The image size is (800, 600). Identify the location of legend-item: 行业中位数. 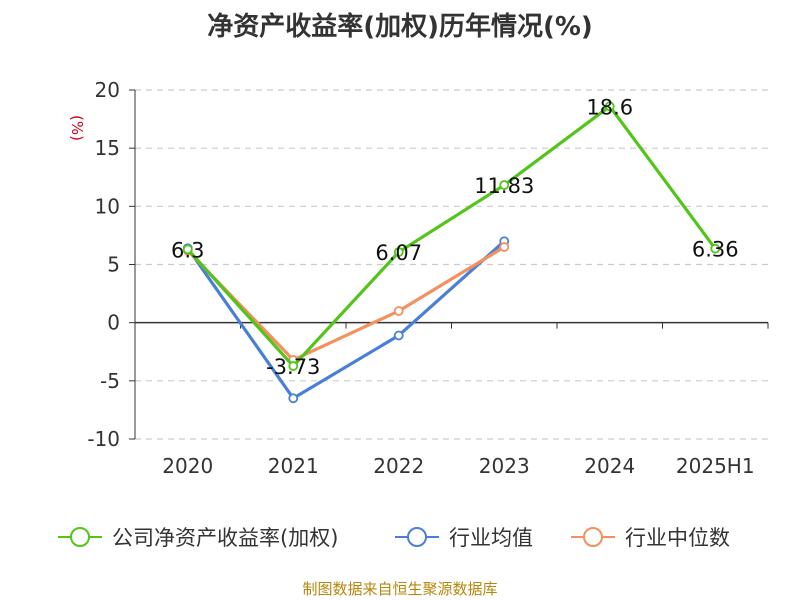
(650, 538).